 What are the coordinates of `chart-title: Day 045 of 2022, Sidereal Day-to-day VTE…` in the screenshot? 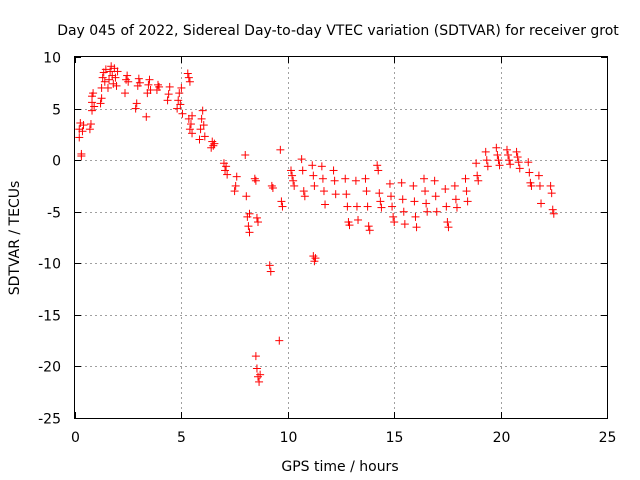 It's located at (338, 31).